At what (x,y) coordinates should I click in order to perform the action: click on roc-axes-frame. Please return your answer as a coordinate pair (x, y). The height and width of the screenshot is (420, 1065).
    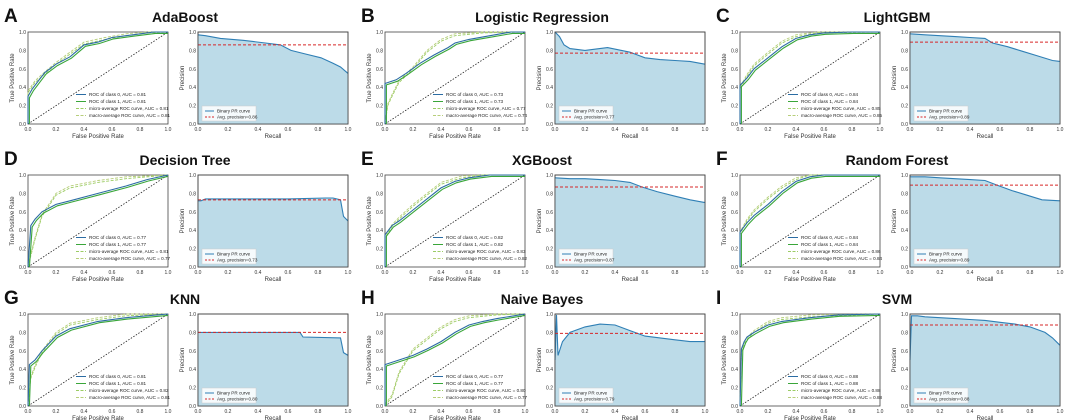
    Looking at the image, I should click on (455, 78).